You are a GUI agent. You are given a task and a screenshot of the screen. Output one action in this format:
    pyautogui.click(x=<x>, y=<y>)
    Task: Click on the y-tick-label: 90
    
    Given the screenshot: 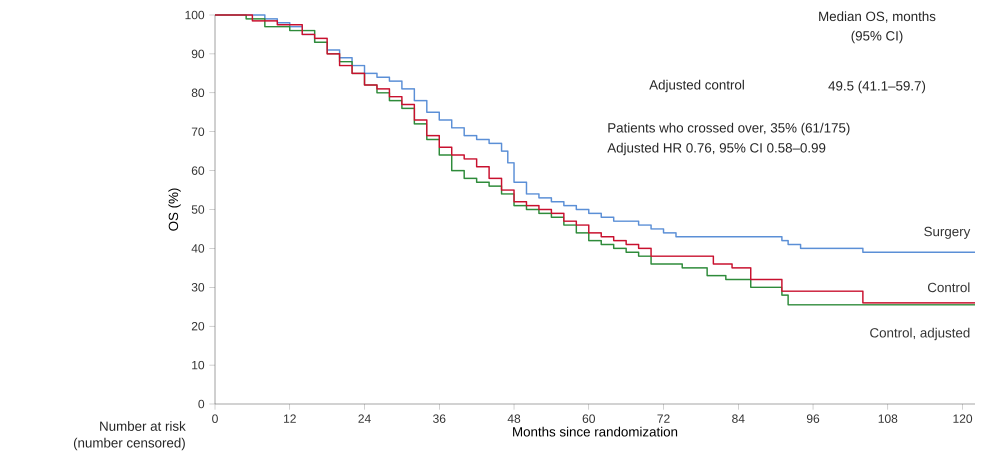 What is the action you would take?
    pyautogui.click(x=198, y=54)
    